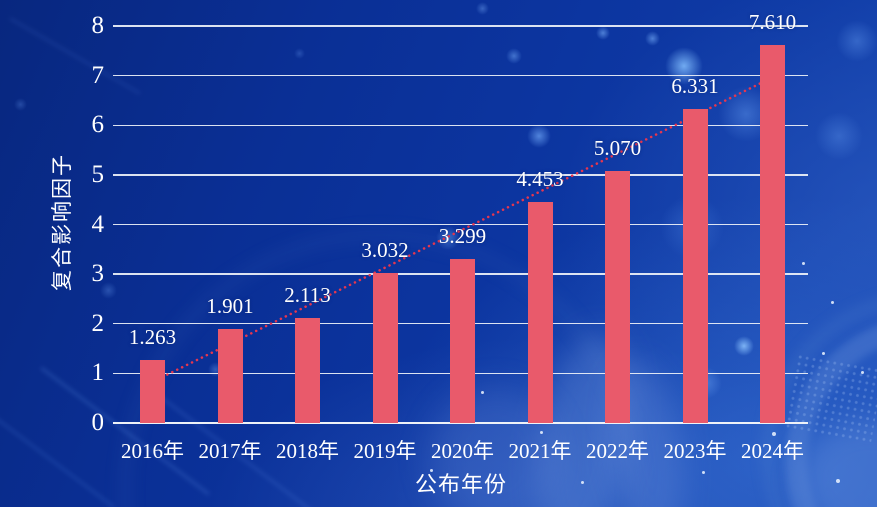 The width and height of the screenshot is (877, 507). Describe the element at coordinates (98, 25) in the screenshot. I see `y-tick-label: 8` at that location.